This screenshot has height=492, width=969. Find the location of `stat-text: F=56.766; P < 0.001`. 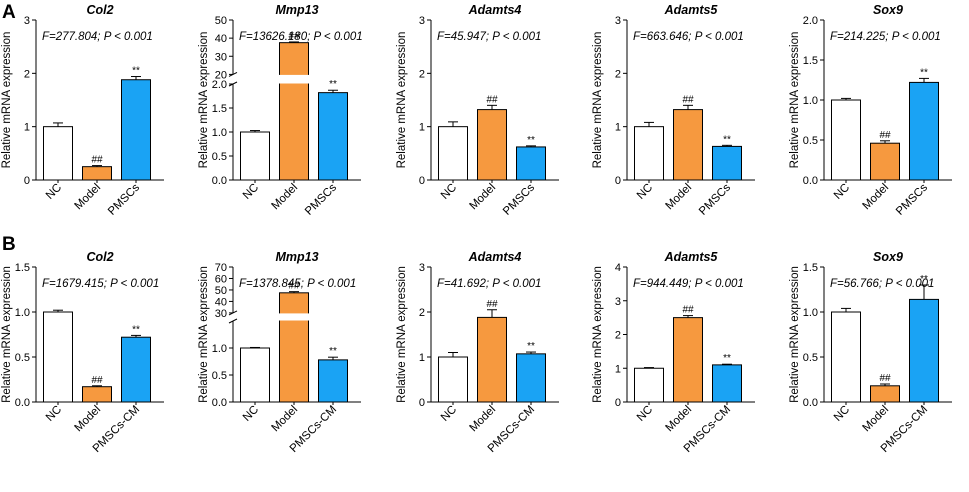

stat-text: F=56.766; P < 0.001 is located at coordinates (882, 284).